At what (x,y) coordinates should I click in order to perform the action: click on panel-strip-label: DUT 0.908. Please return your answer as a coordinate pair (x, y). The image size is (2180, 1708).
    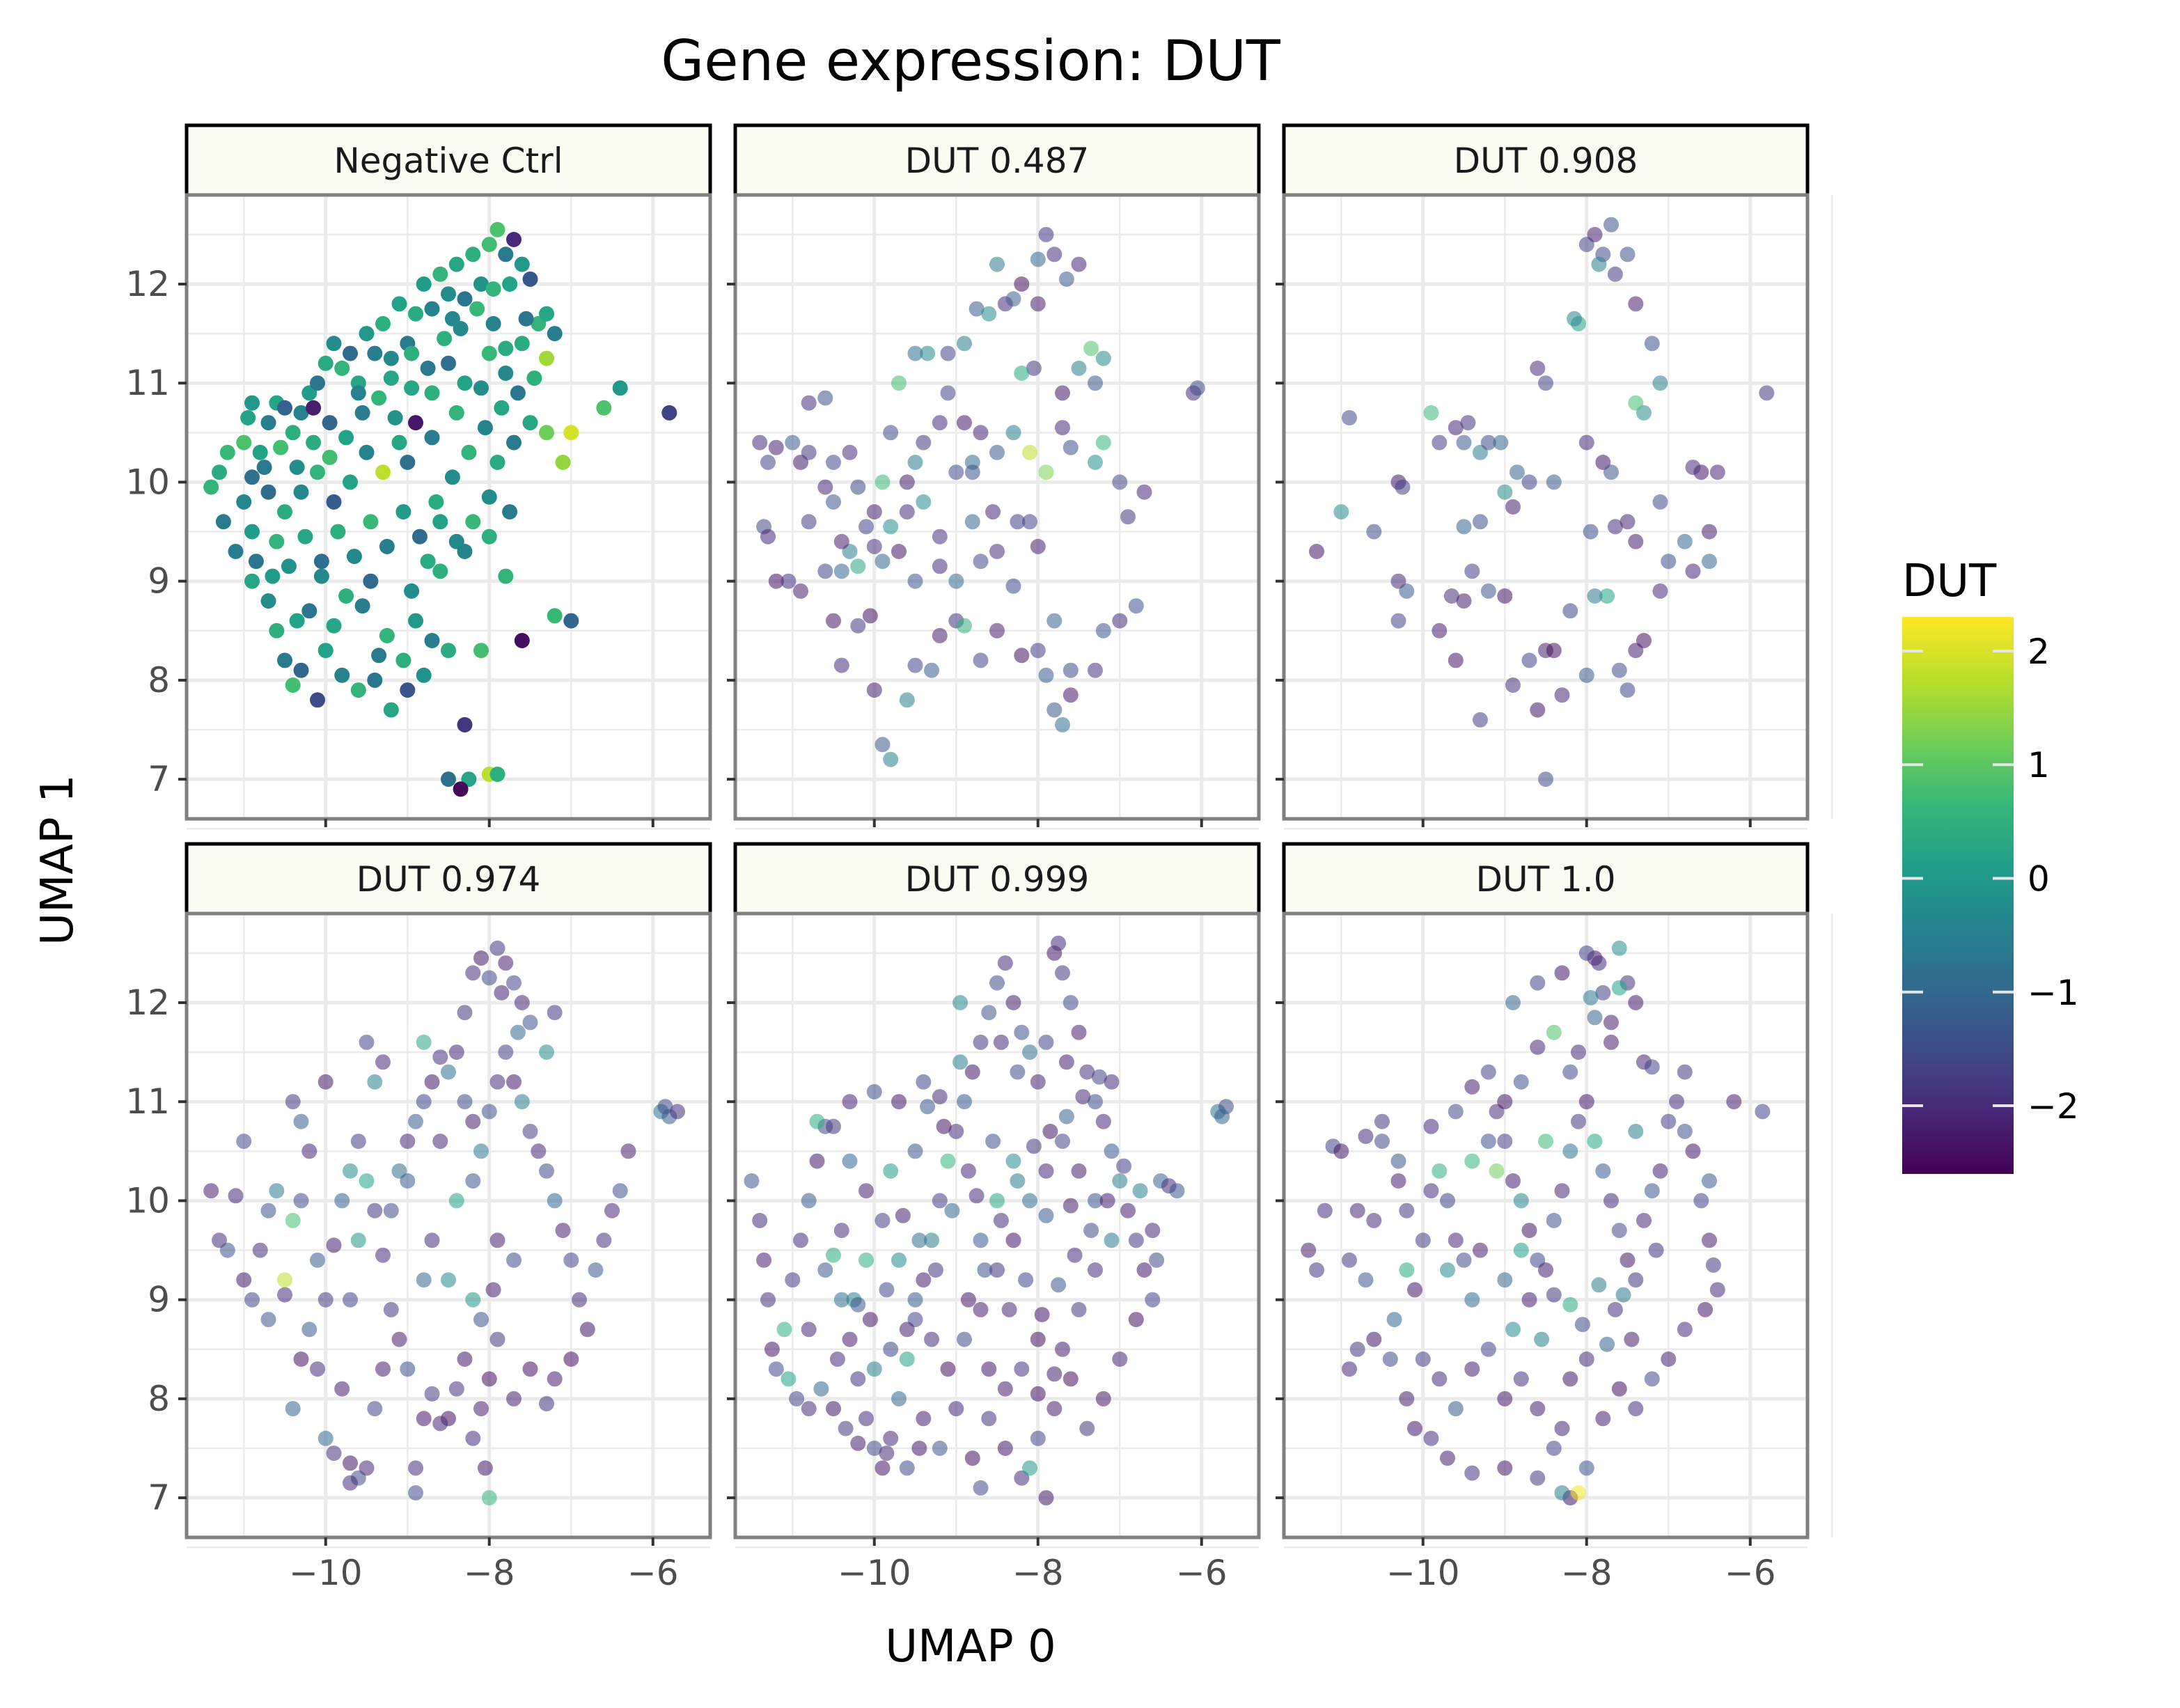
    Looking at the image, I should click on (1546, 161).